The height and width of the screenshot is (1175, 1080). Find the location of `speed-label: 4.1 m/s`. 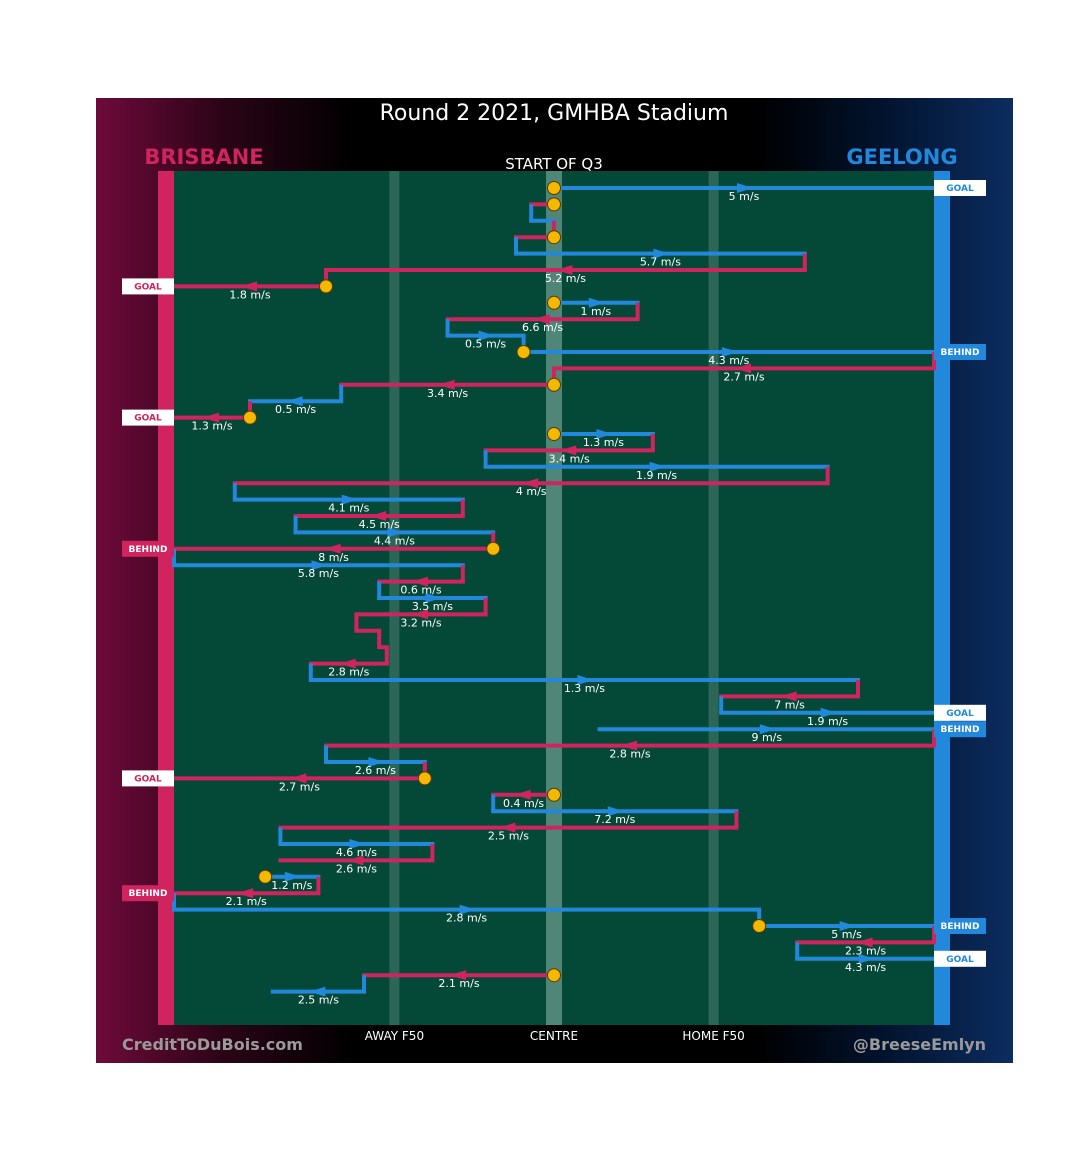

speed-label: 4.1 m/s is located at coordinates (348, 508).